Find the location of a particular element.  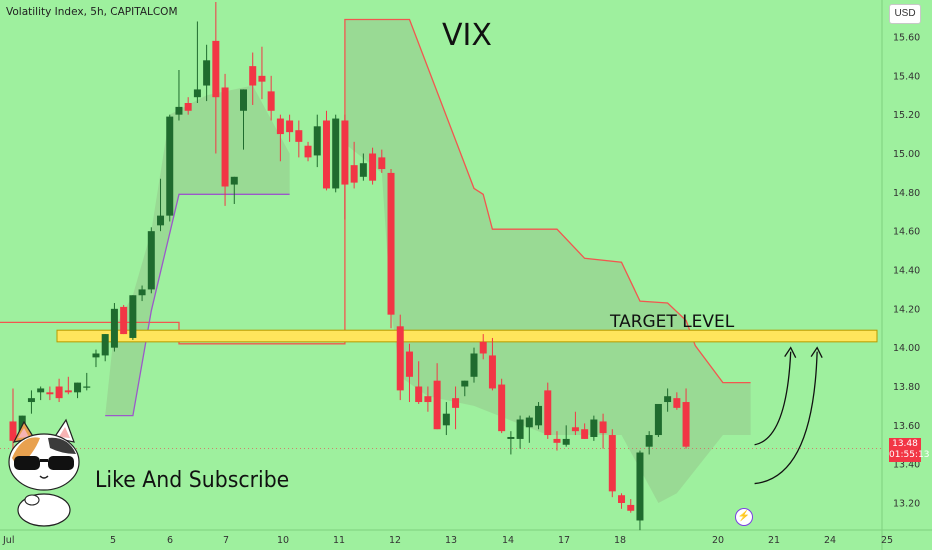

y-tick-label: 13.40 is located at coordinates (906, 465).